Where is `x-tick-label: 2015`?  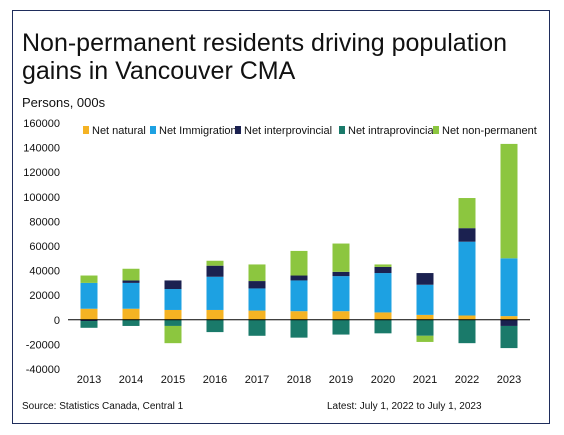 x-tick-label: 2015 is located at coordinates (173, 380).